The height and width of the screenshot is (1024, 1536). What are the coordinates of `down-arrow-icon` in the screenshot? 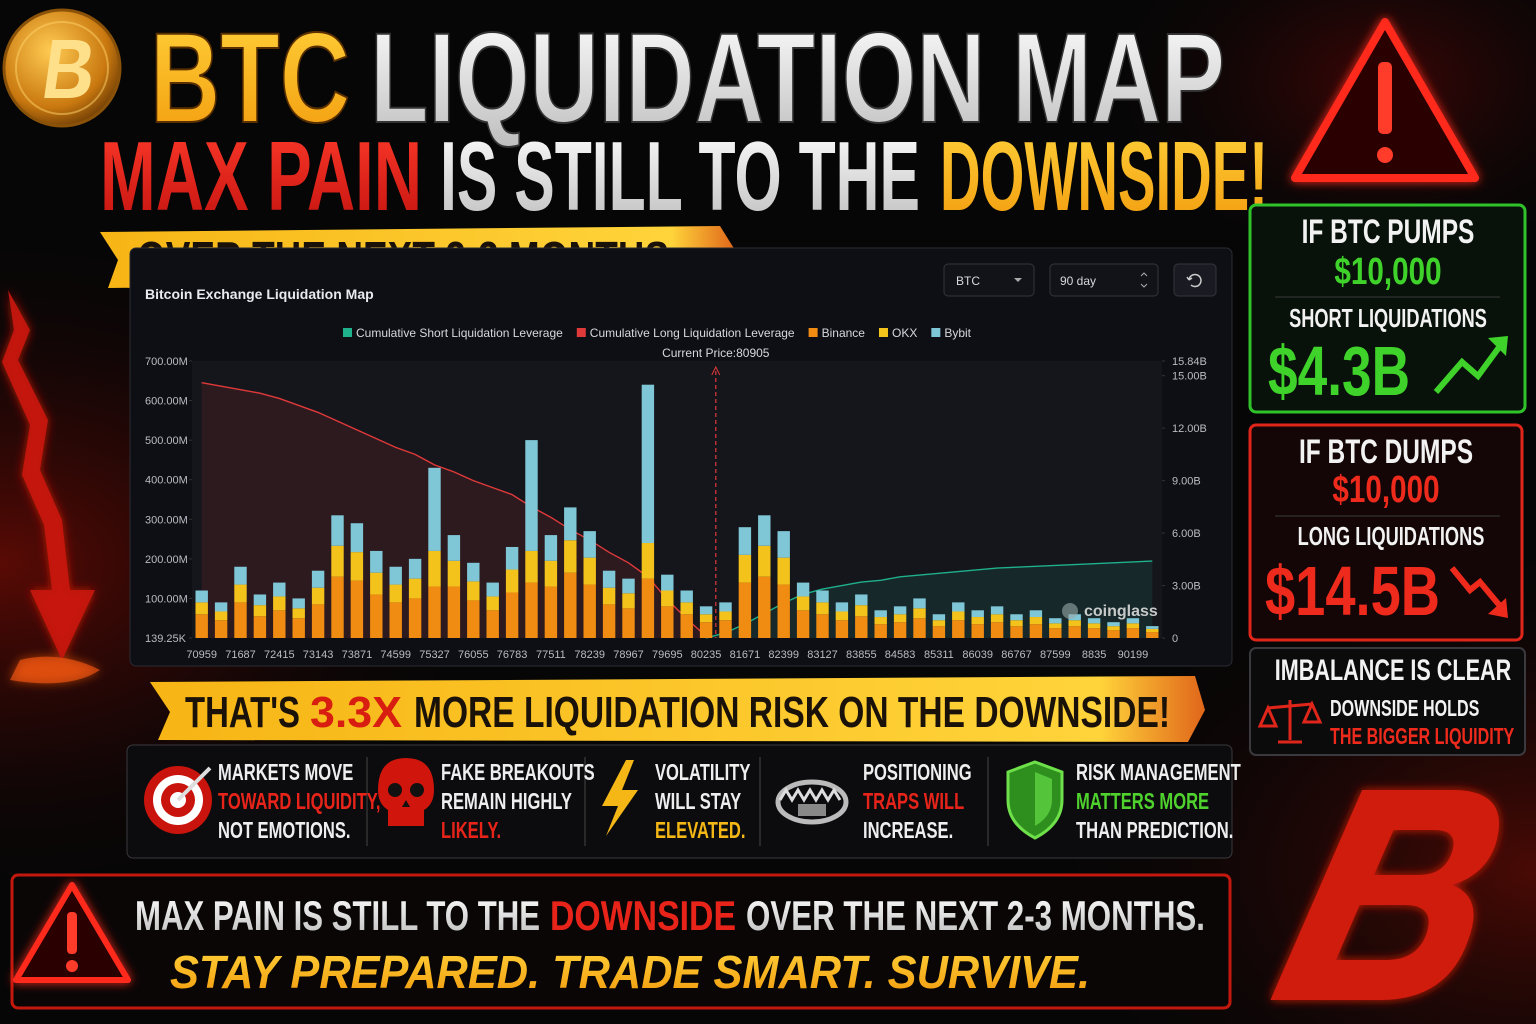 It's located at (1476, 587).